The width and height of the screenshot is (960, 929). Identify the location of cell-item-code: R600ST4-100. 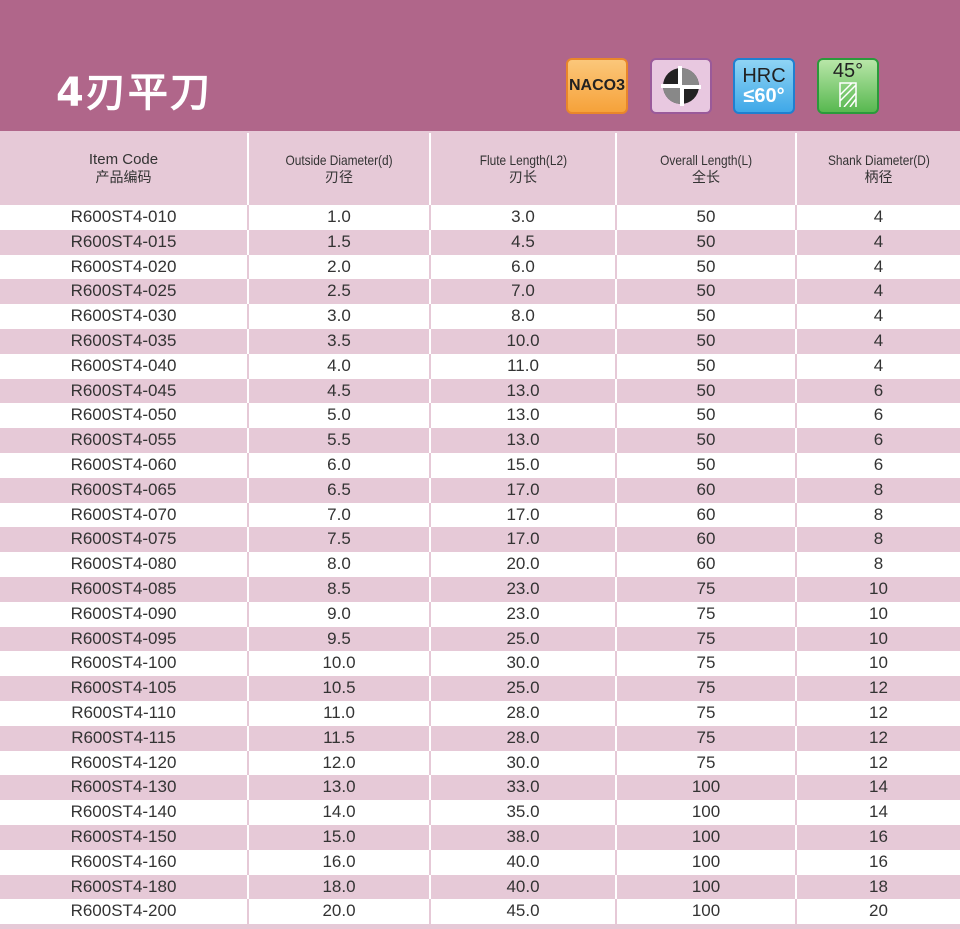
(124, 664).